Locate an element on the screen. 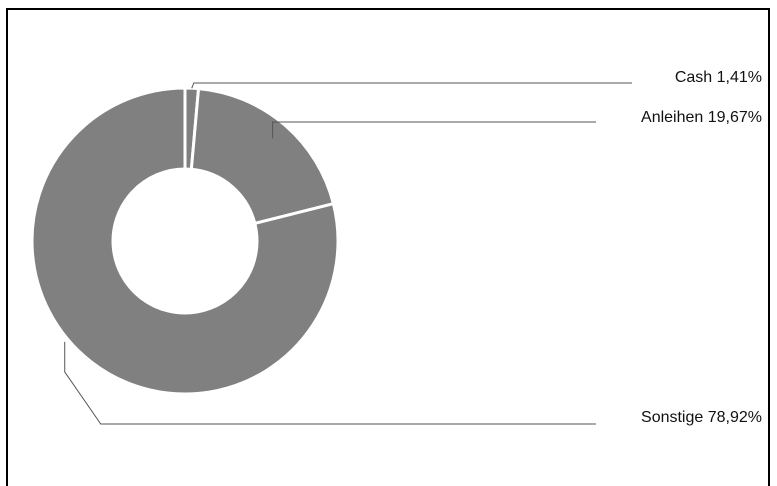 The image size is (777, 486). leader-line-anleihen is located at coordinates (434, 130).